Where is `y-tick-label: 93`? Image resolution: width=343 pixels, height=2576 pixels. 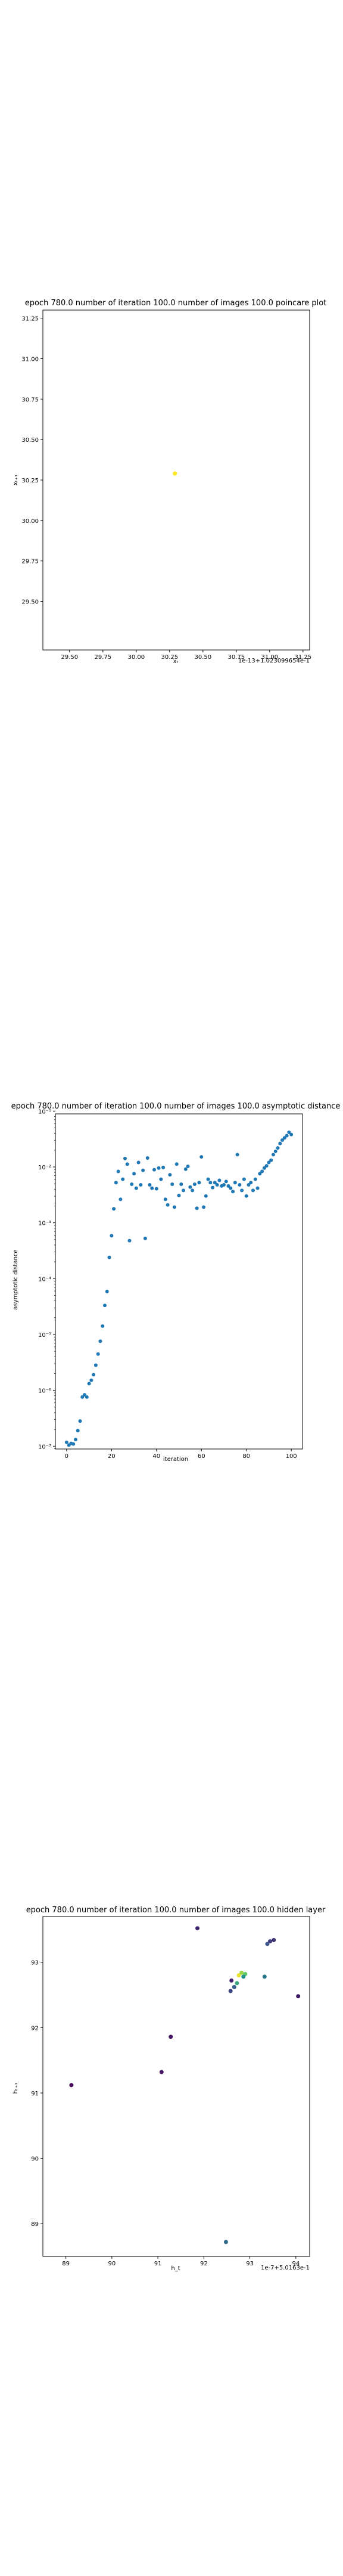
y-tick-label: 93 is located at coordinates (35, 1964).